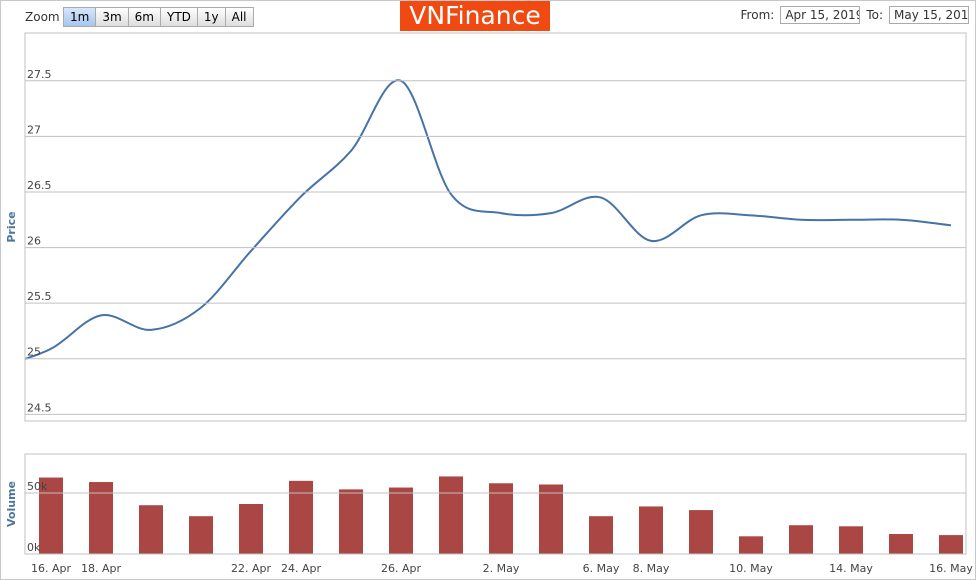 Image resolution: width=976 pixels, height=581 pixels. I want to click on y-tick-label: 50k, so click(37, 486).